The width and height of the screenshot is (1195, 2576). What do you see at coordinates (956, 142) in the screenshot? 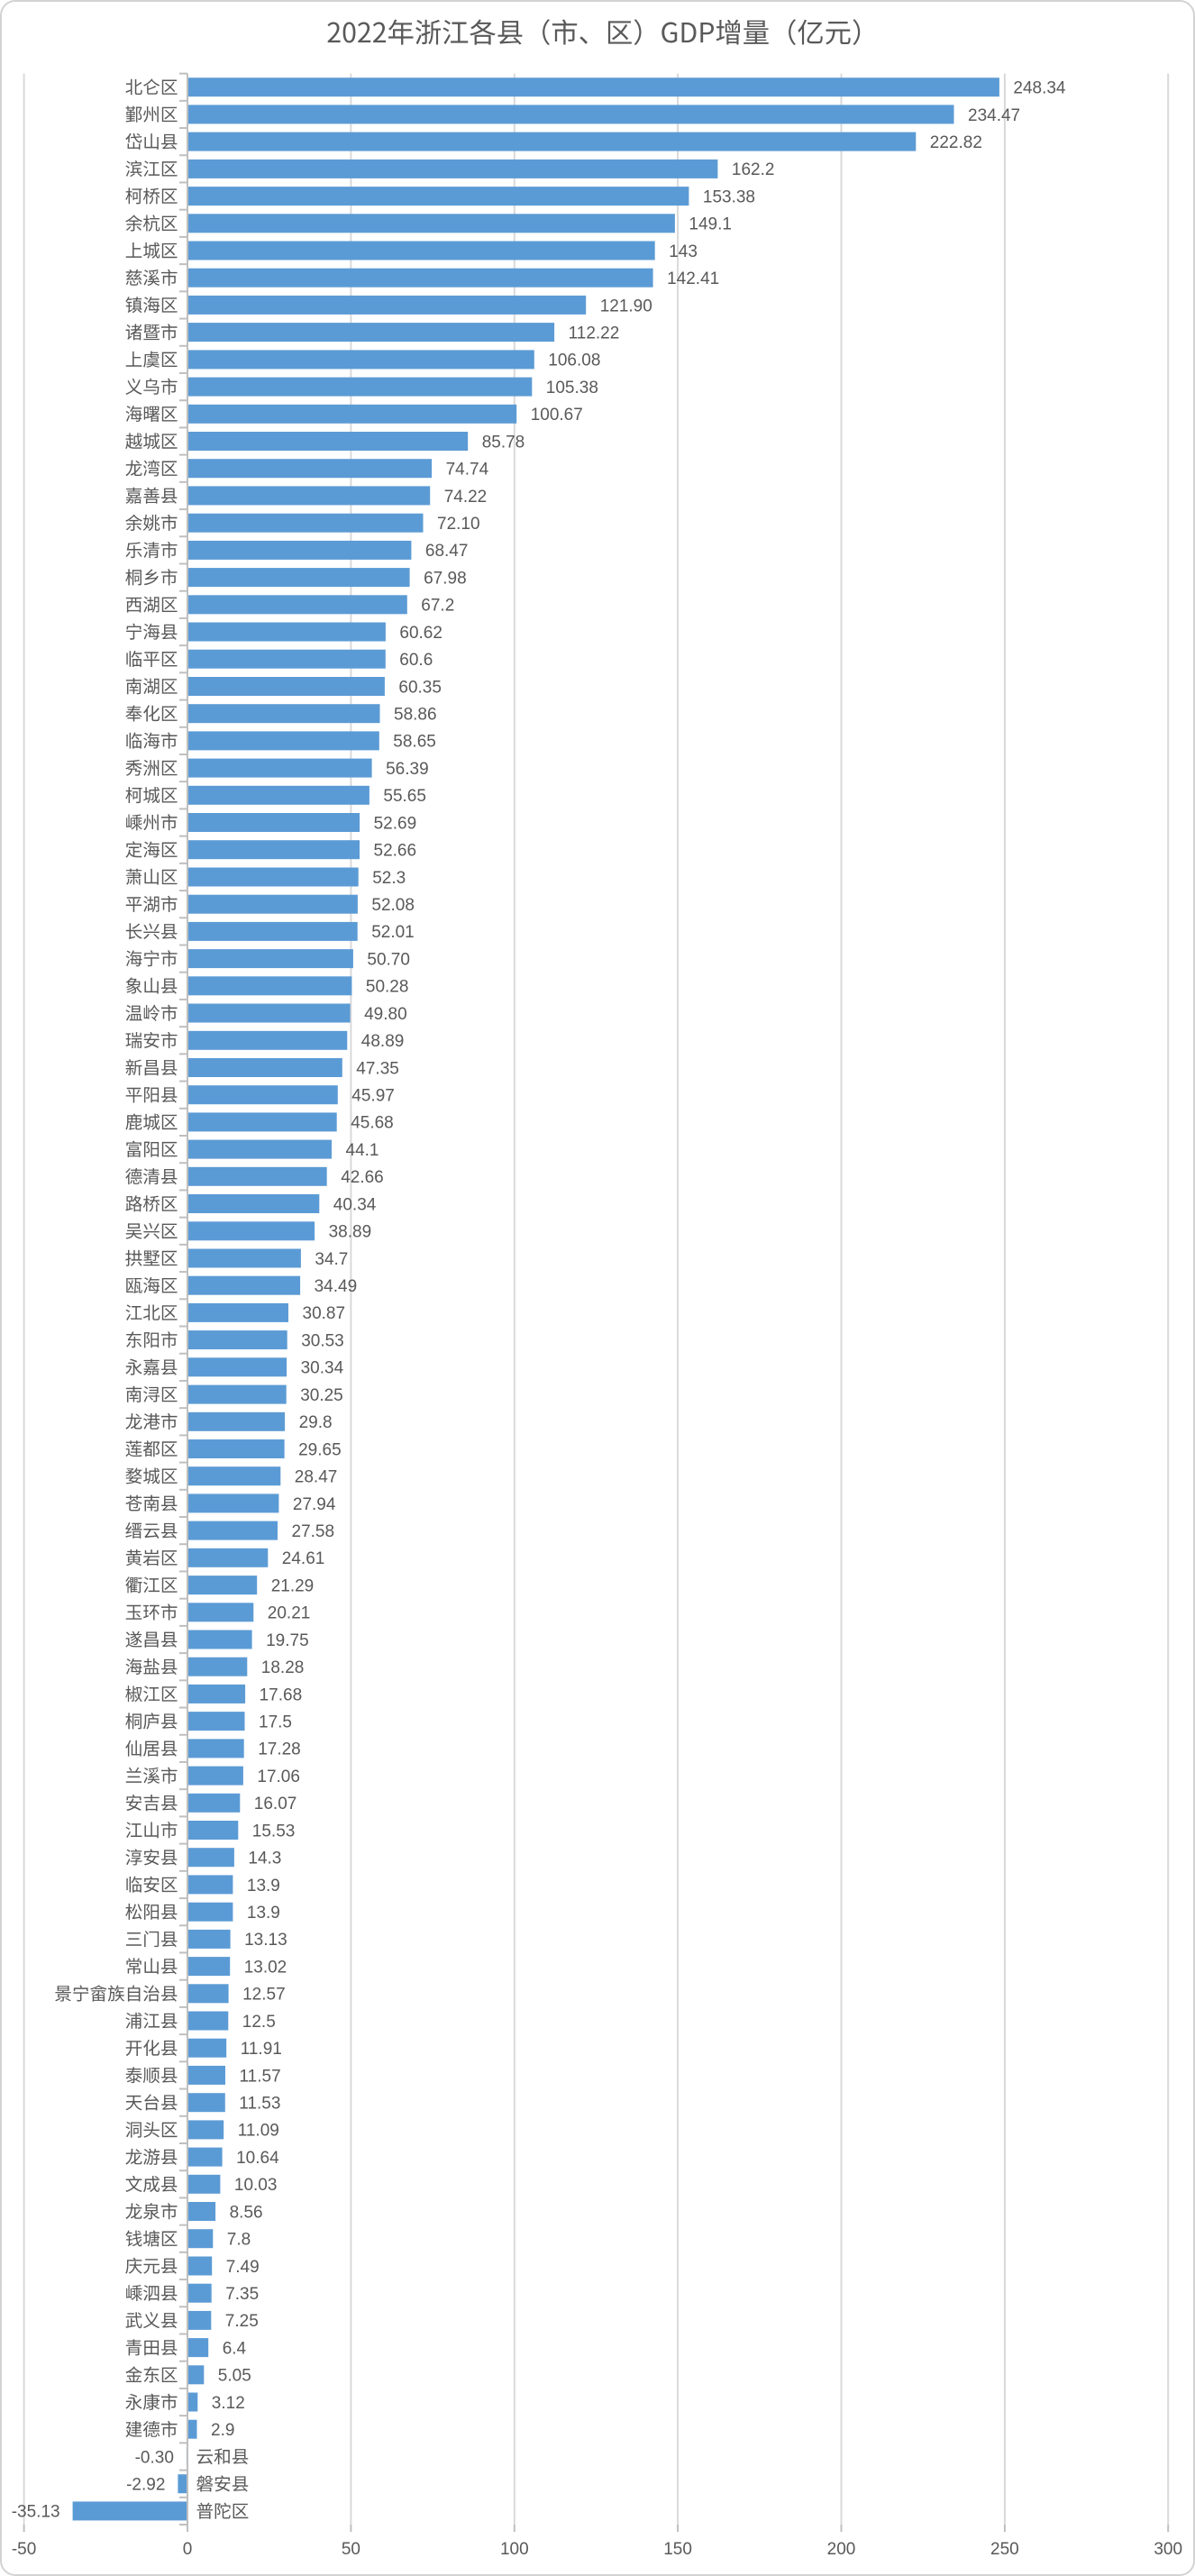
I see `svg-text: 222.82` at bounding box center [956, 142].